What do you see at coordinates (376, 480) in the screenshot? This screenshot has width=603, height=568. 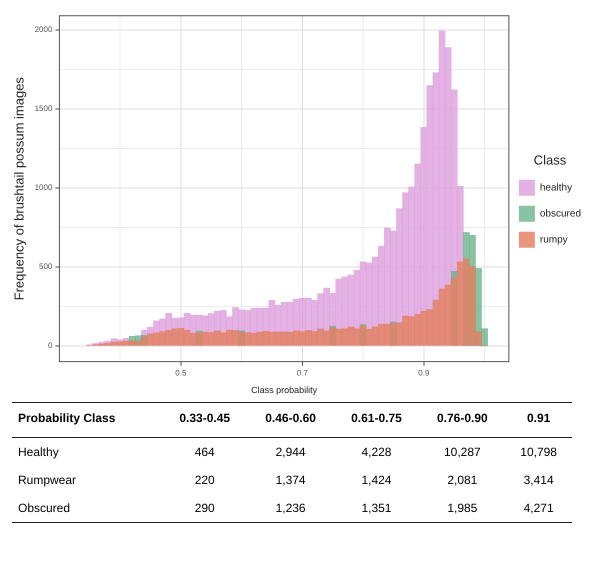 I see `data-label: 1,424` at bounding box center [376, 480].